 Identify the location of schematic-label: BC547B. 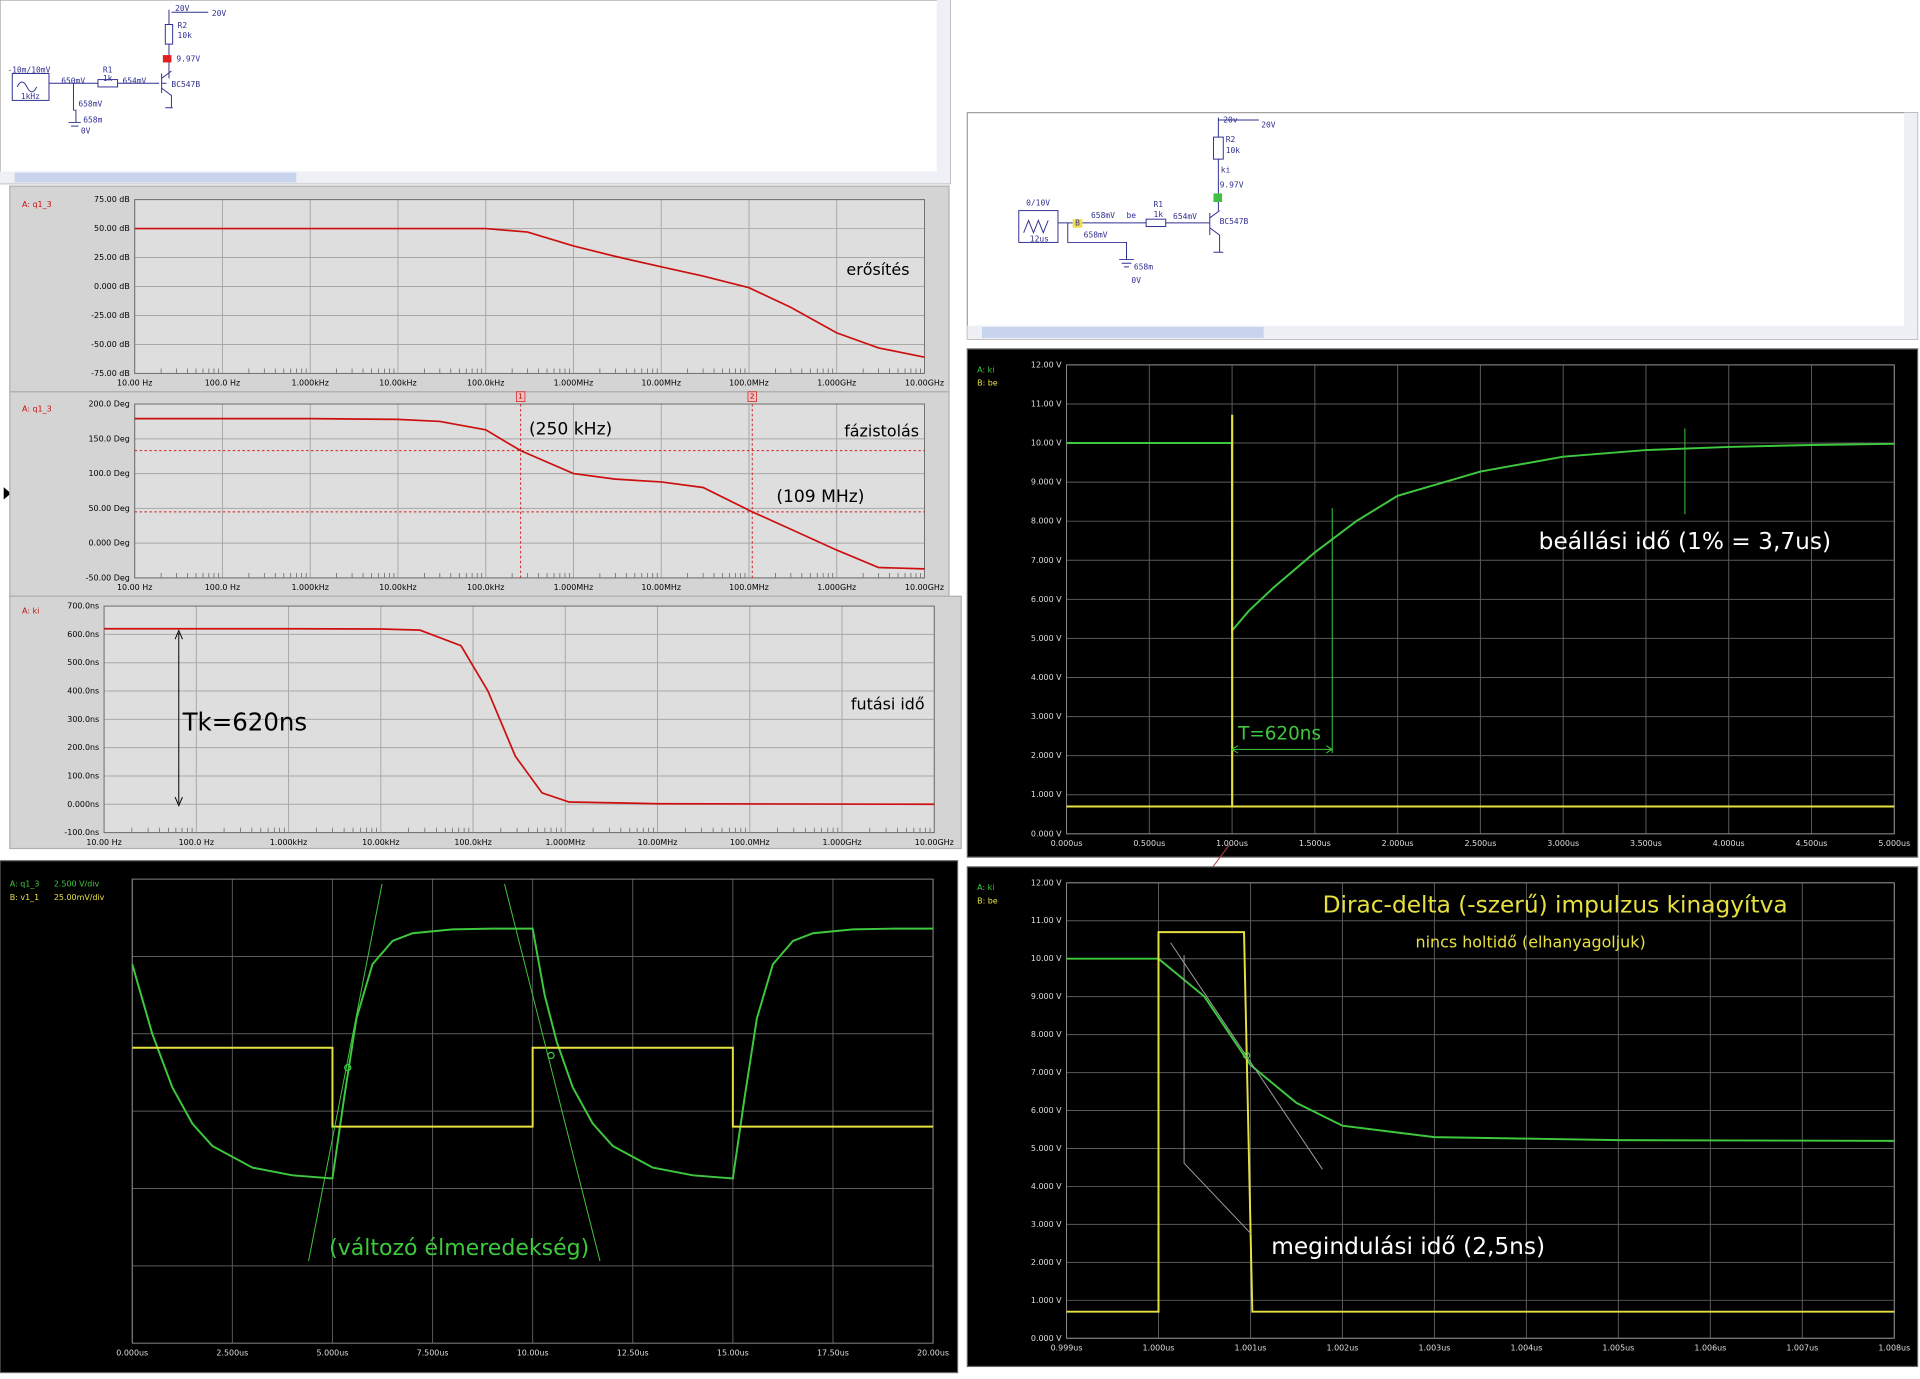
(185, 84).